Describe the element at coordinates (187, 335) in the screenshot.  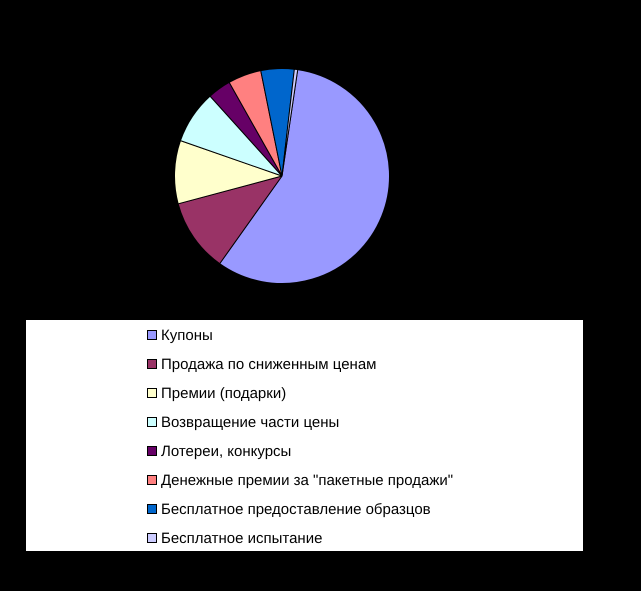
I see `legend-label: Купоны` at that location.